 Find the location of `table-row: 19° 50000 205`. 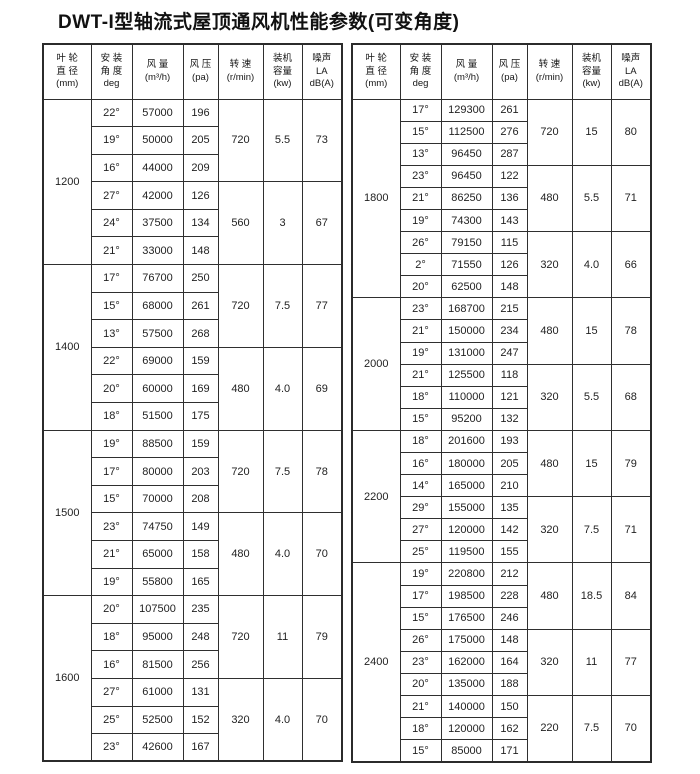

table-row: 19° 50000 205 is located at coordinates (192, 140).